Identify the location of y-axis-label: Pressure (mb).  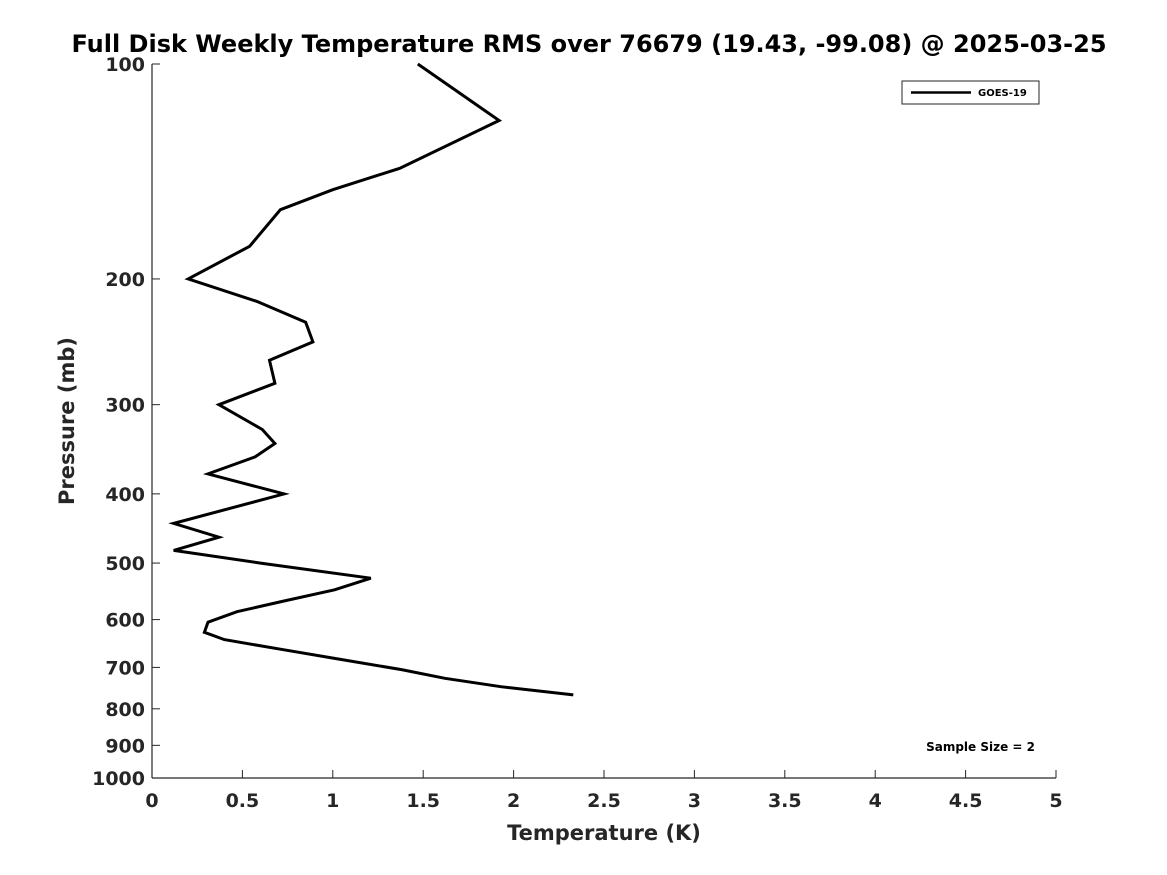
(67, 421).